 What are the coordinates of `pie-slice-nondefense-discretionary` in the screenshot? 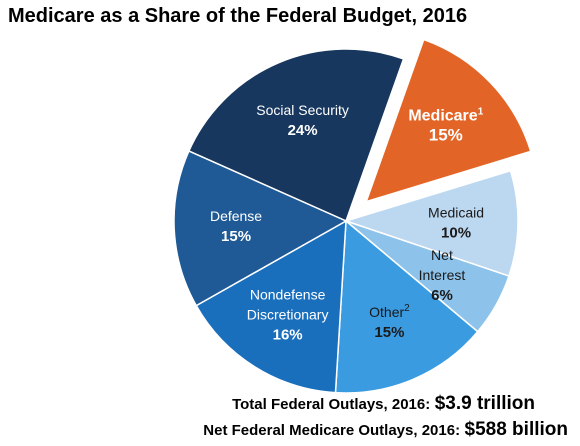 It's located at (271, 306).